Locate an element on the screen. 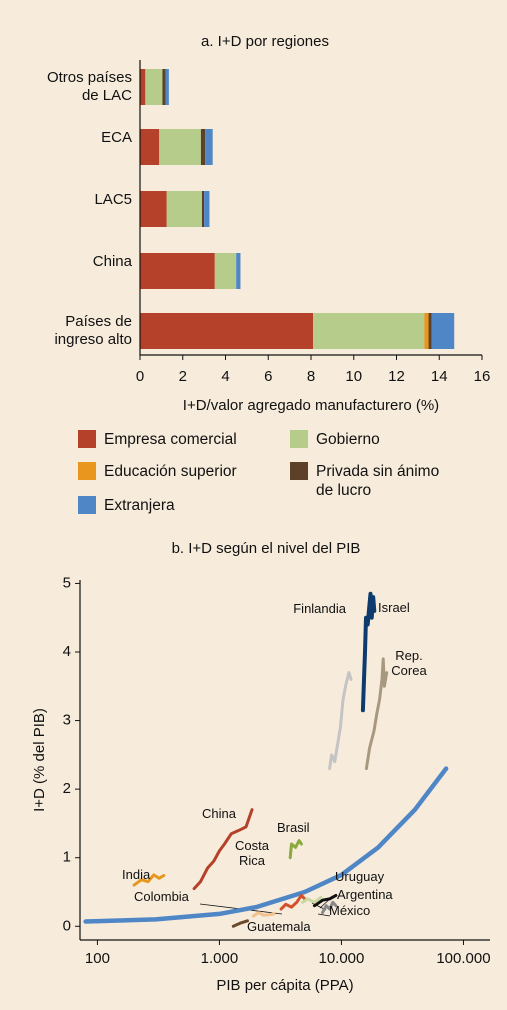 The image size is (507, 1010). chart-title: a. I+D por regiones is located at coordinates (265, 41).